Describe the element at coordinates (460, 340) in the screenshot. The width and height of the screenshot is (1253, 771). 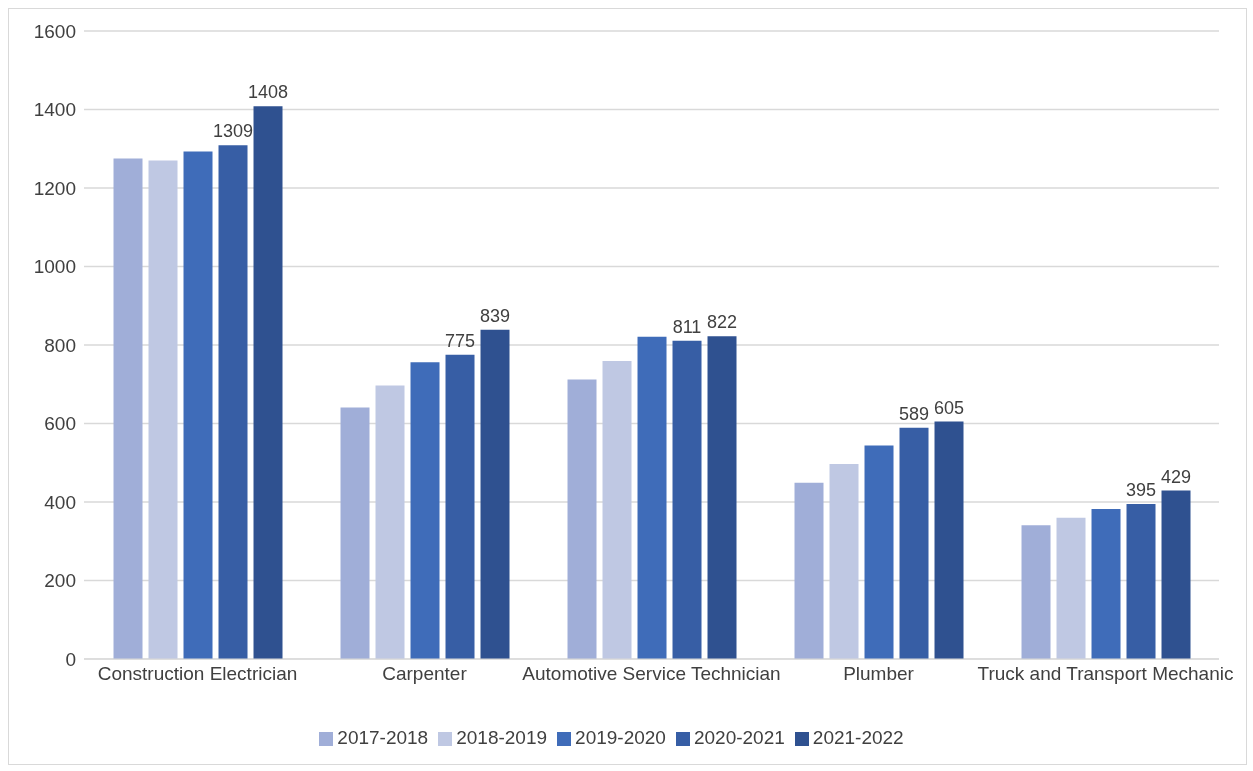
I see `data-label: 775` at that location.